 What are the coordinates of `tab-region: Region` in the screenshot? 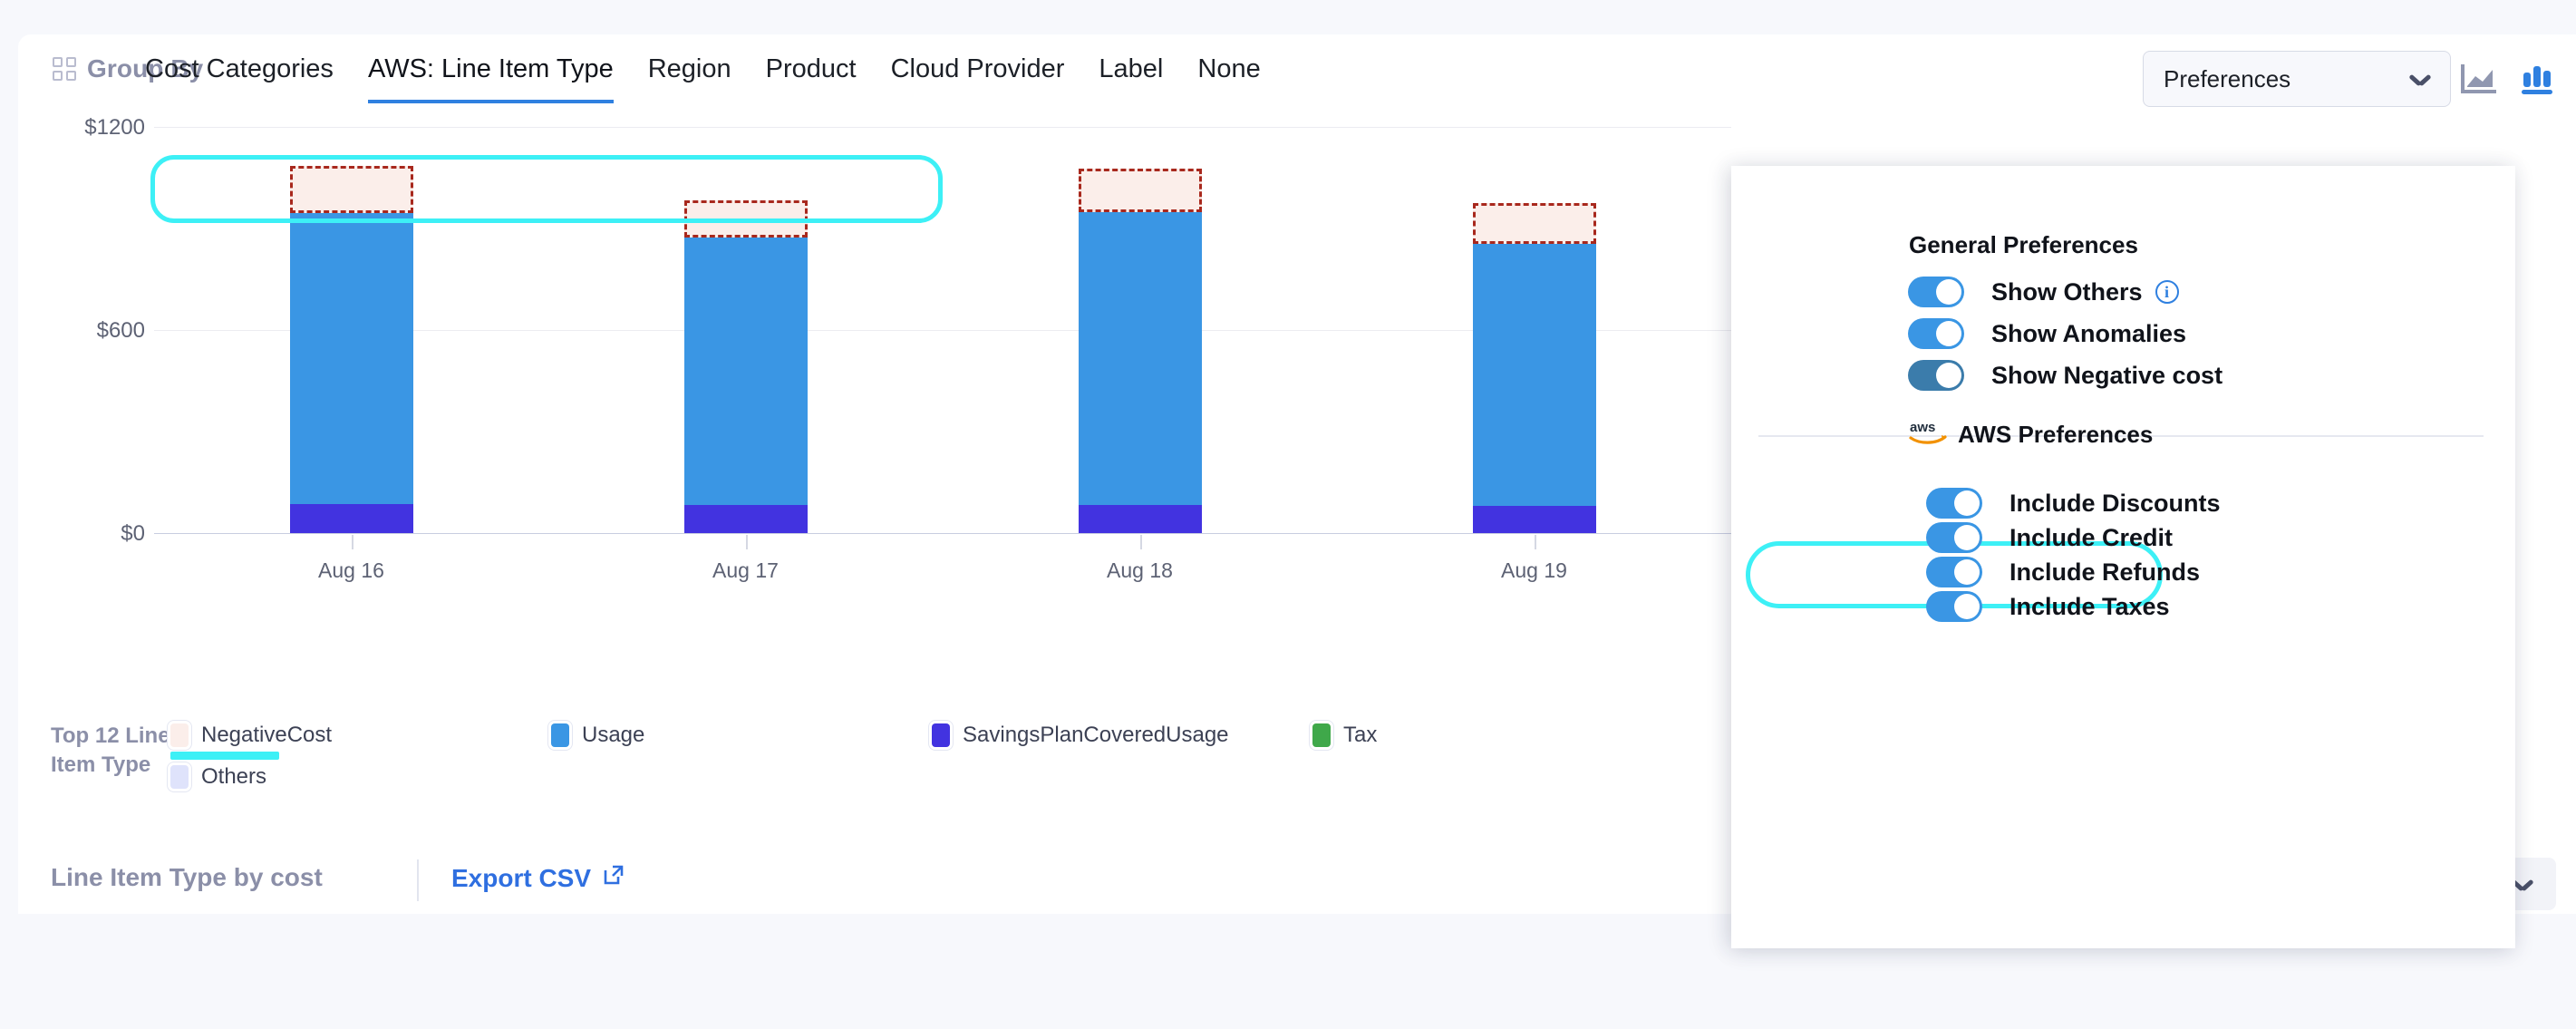 It's located at (689, 68).